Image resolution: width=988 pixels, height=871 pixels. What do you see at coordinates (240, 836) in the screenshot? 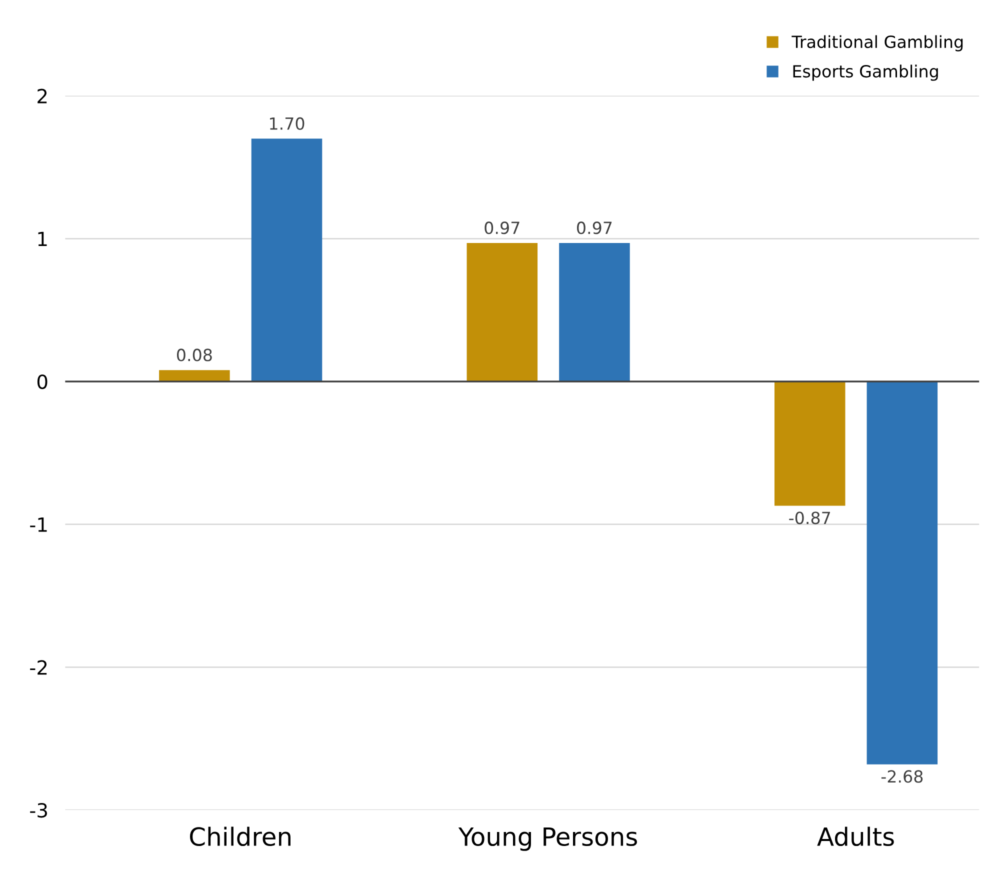
I see `x-tick-label: Children` at bounding box center [240, 836].